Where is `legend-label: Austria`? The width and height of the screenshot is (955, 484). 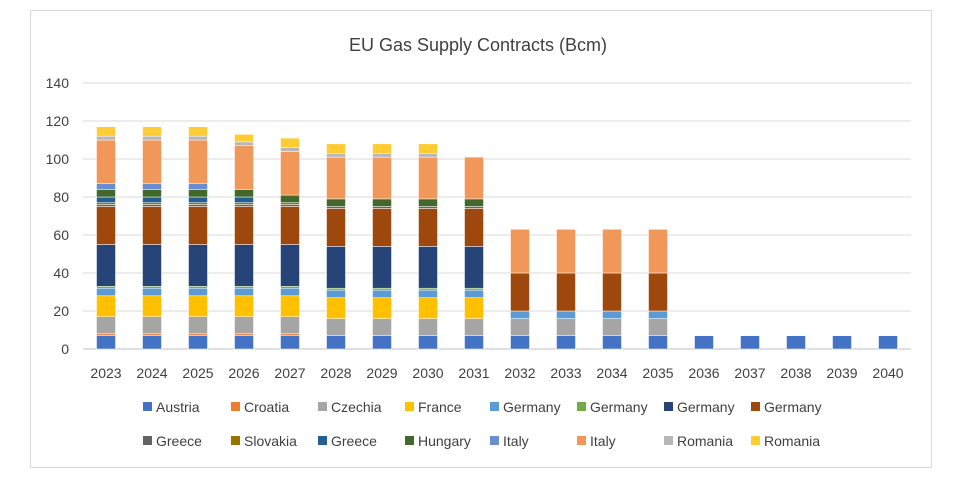
legend-label: Austria is located at coordinates (178, 407).